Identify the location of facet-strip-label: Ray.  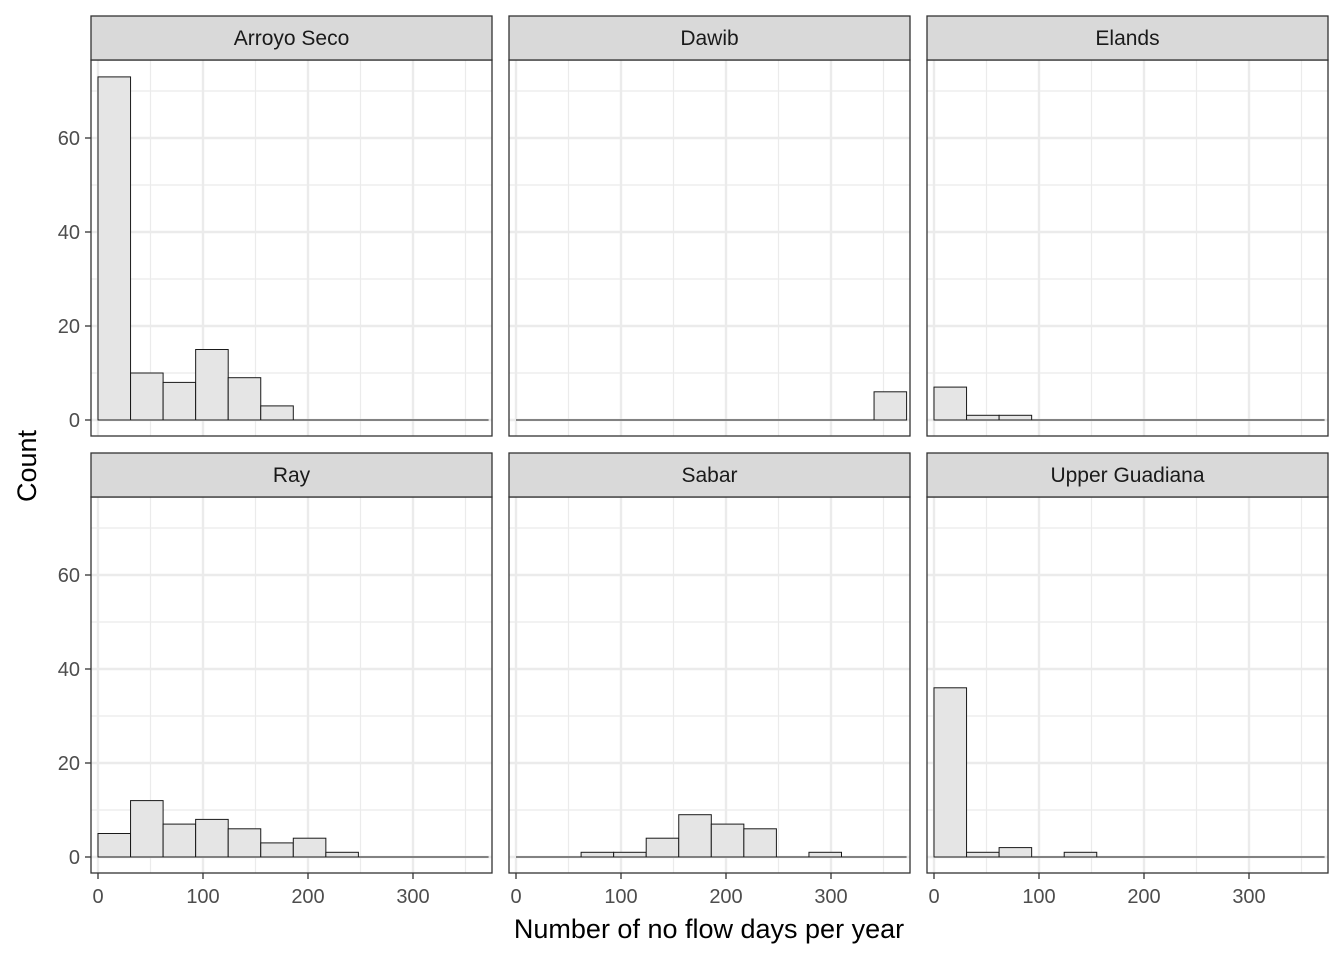
(292, 475).